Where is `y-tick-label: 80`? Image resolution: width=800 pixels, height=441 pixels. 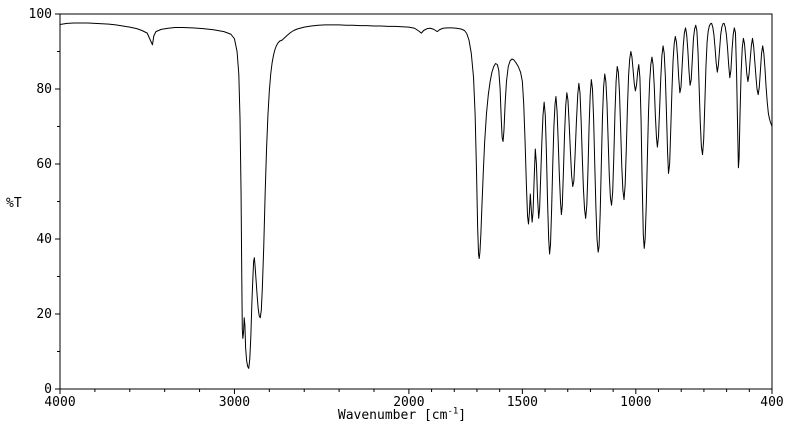
y-tick-label: 80 is located at coordinates (44, 89).